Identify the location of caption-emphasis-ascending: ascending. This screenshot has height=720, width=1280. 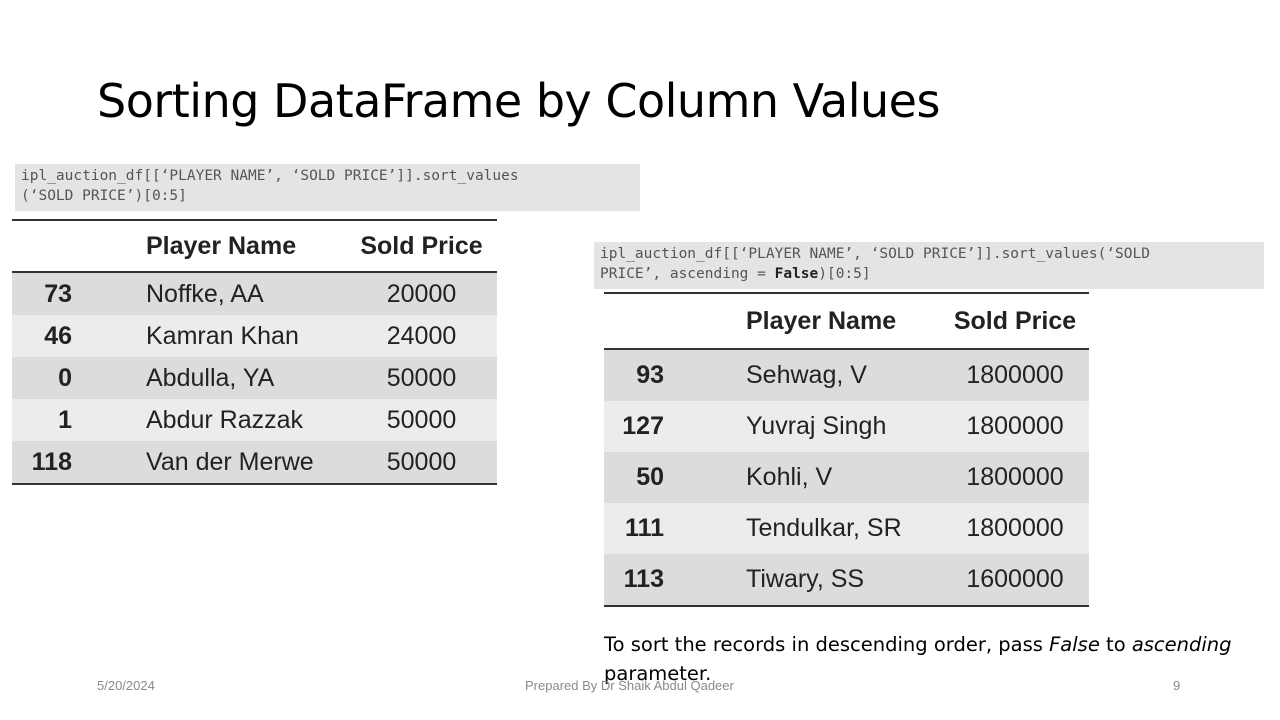
(1181, 644).